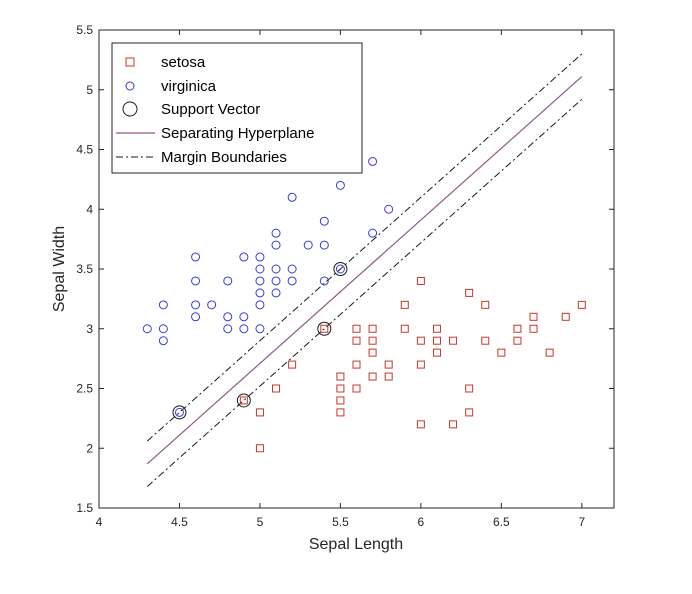 The width and height of the screenshot is (692, 594). What do you see at coordinates (89, 448) in the screenshot?
I see `y-tick-label: 2` at bounding box center [89, 448].